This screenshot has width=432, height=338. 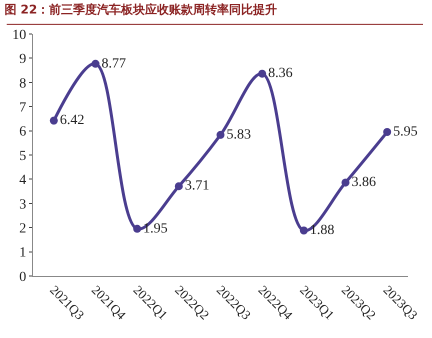 I want to click on y-tick-label: 6, so click(x=22, y=132).